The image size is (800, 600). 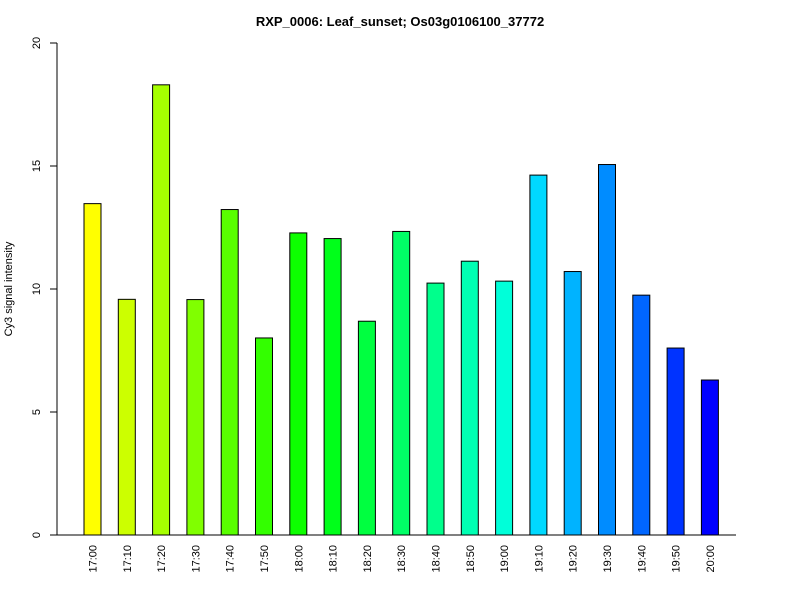 What do you see at coordinates (37, 535) in the screenshot?
I see `y-tick-label: 0` at bounding box center [37, 535].